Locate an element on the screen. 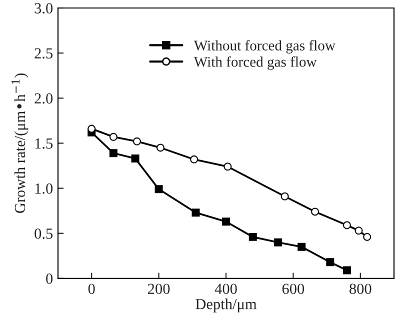 Image resolution: width=400 pixels, height=320 pixels. y-tick-label: 2.0 is located at coordinates (43, 98).